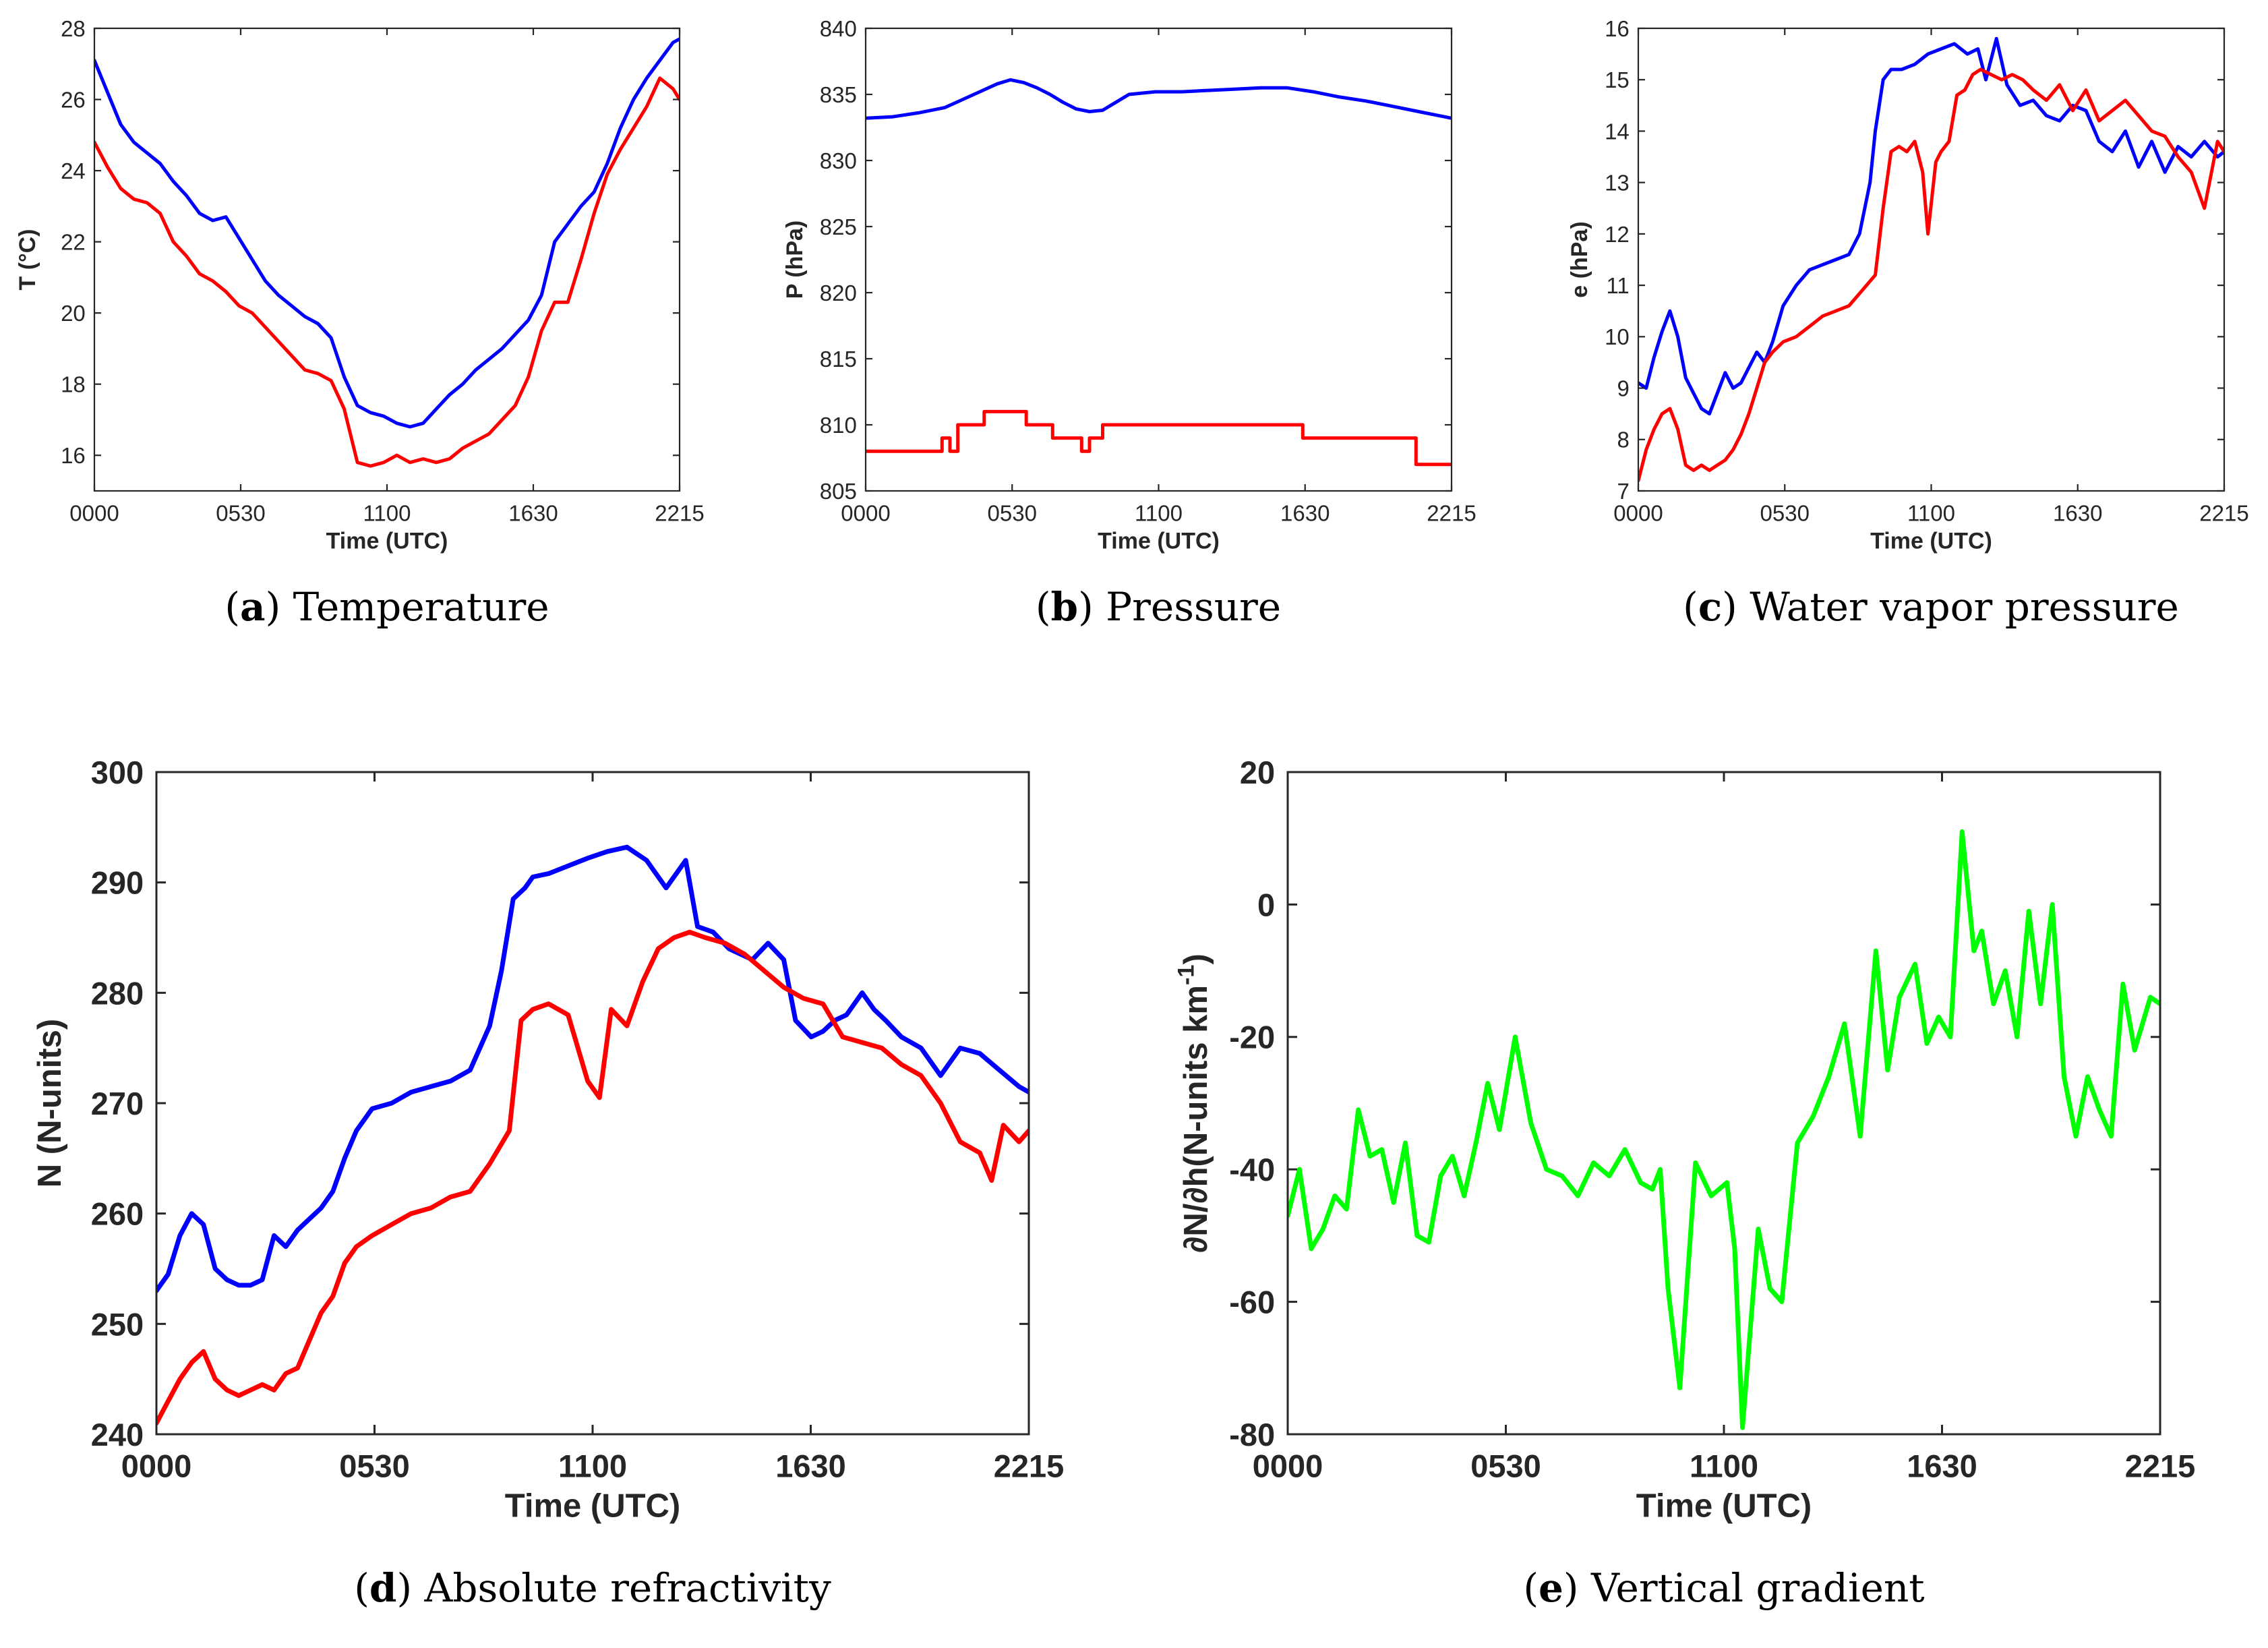 The image size is (2268, 1648). Describe the element at coordinates (1617, 336) in the screenshot. I see `y-tick-label: 10` at that location.